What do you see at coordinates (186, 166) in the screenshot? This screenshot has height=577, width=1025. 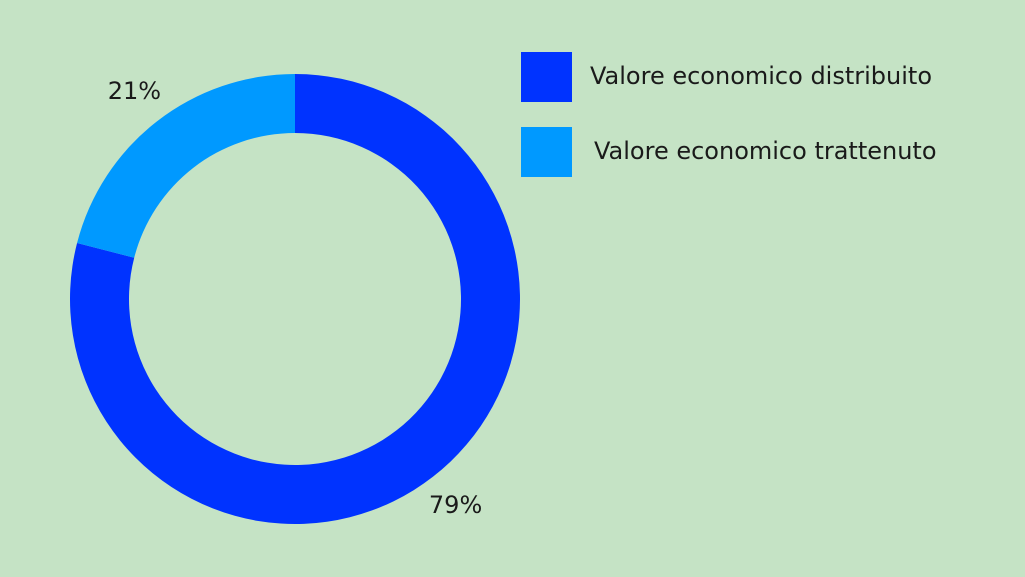 I see `donut-slice` at bounding box center [186, 166].